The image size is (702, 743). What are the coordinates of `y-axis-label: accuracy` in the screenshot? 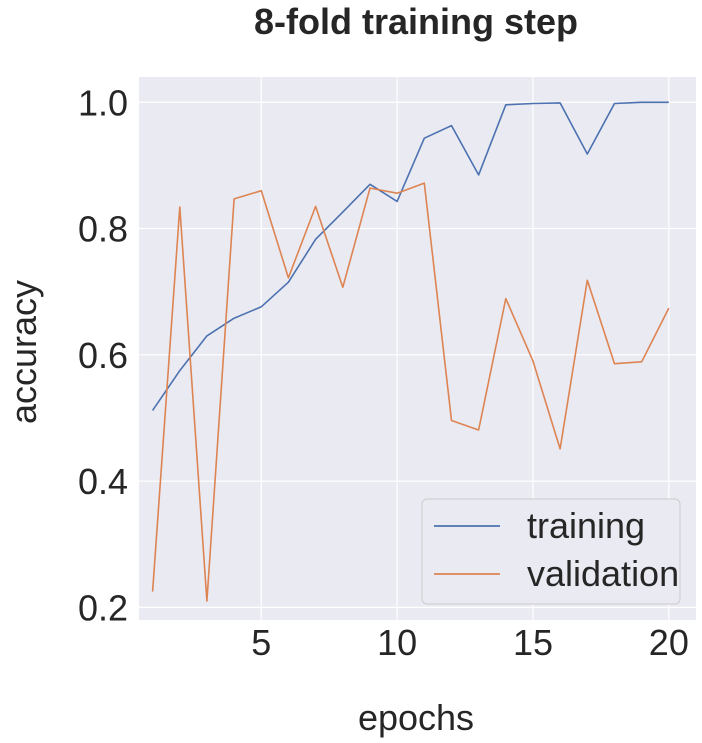 It's located at (23, 352).